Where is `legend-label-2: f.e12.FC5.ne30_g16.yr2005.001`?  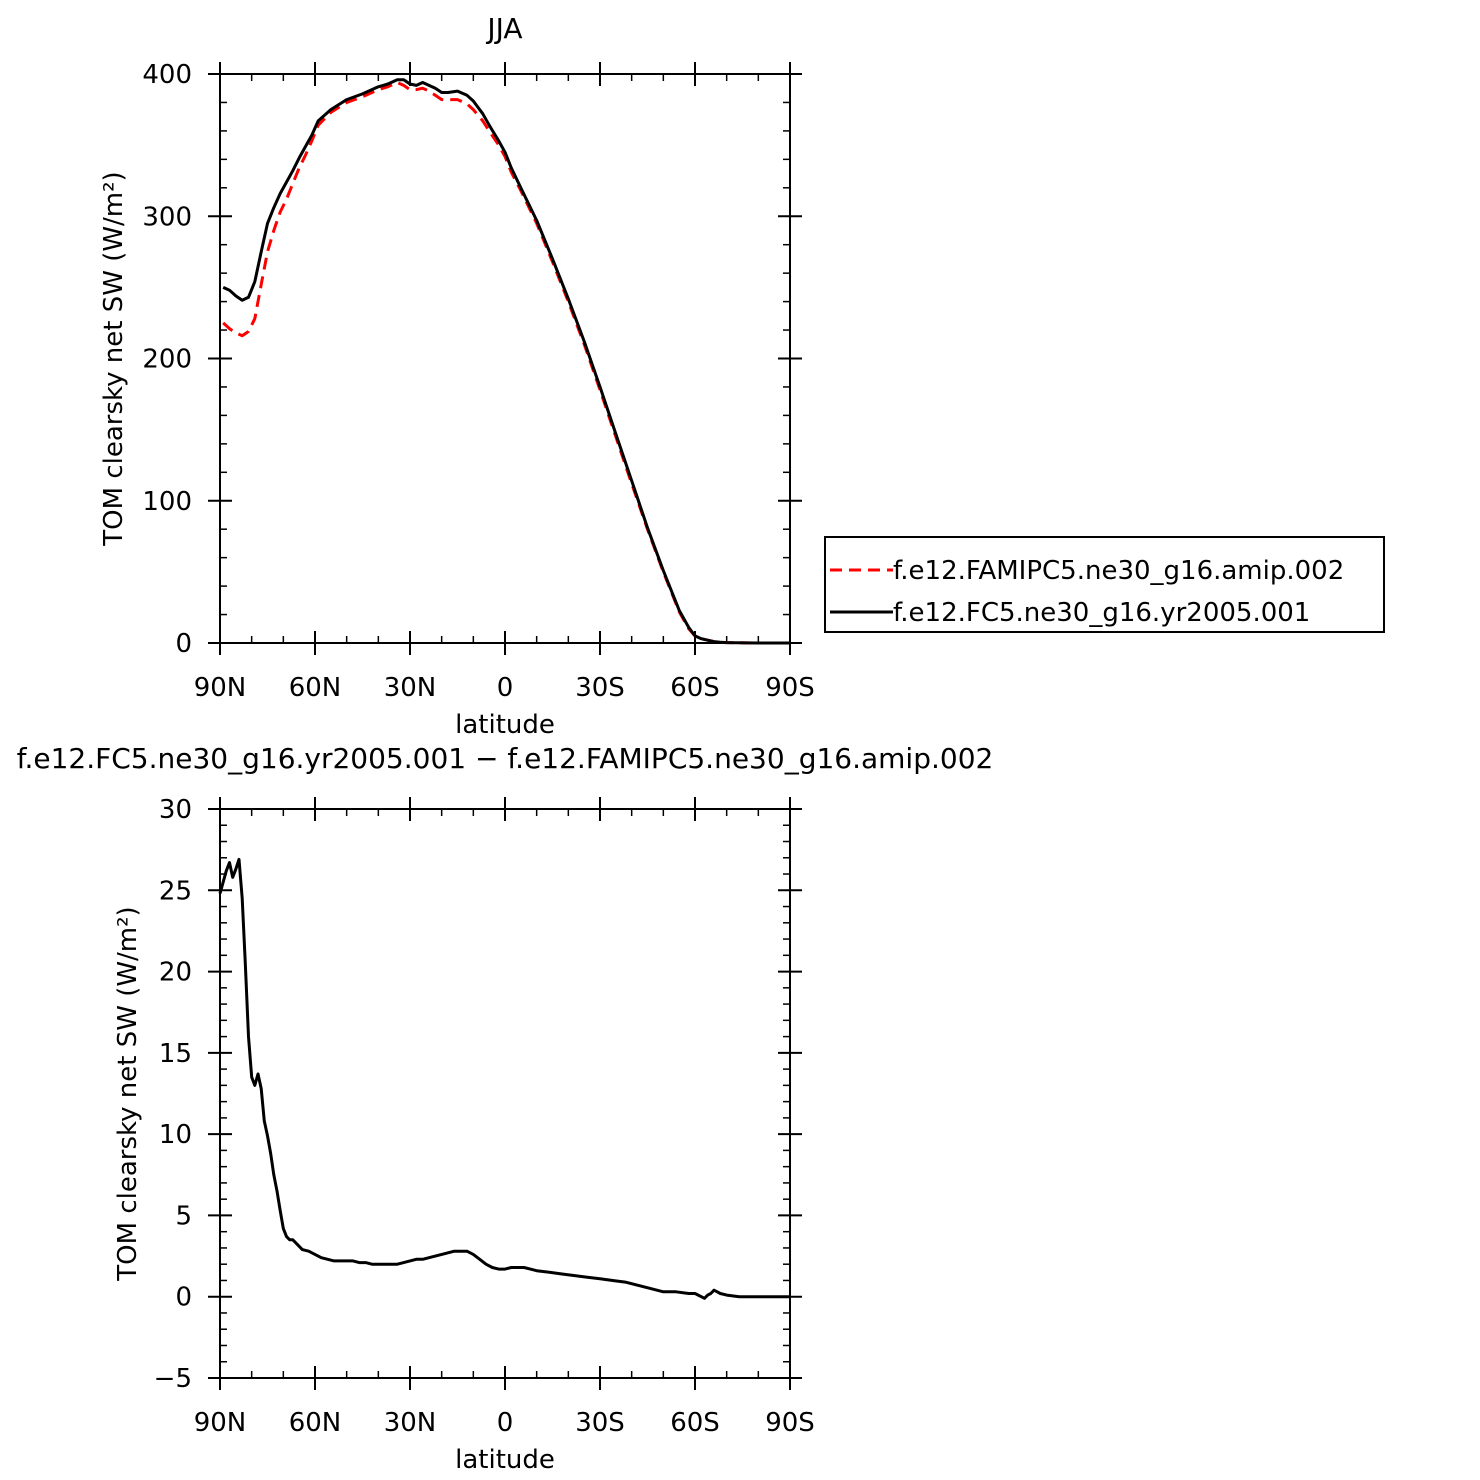
legend-label-2: f.e12.FC5.ne30_g16.yr2005.001 is located at coordinates (1101, 613).